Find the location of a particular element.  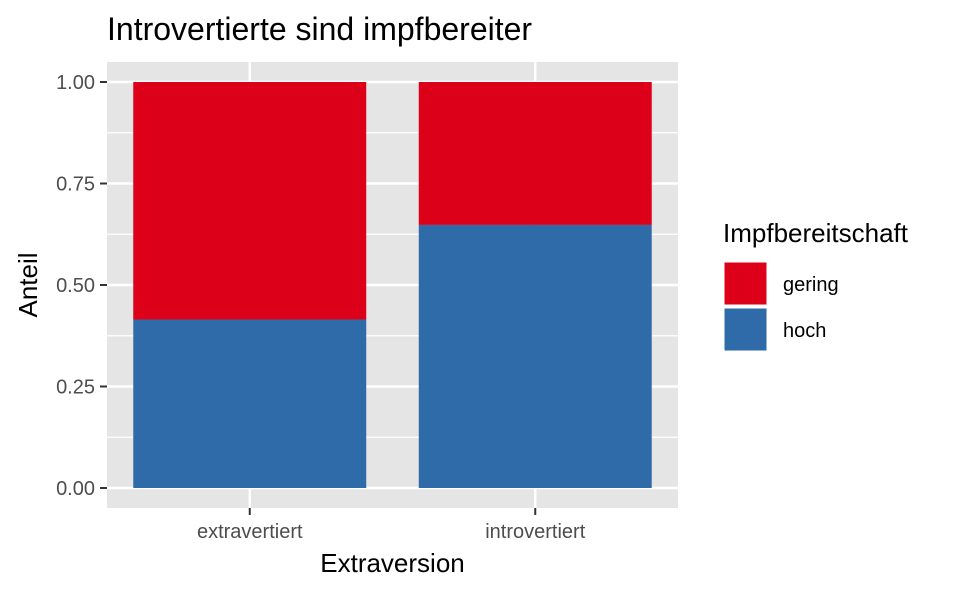

y-axis-title: Anteil is located at coordinates (28, 284).